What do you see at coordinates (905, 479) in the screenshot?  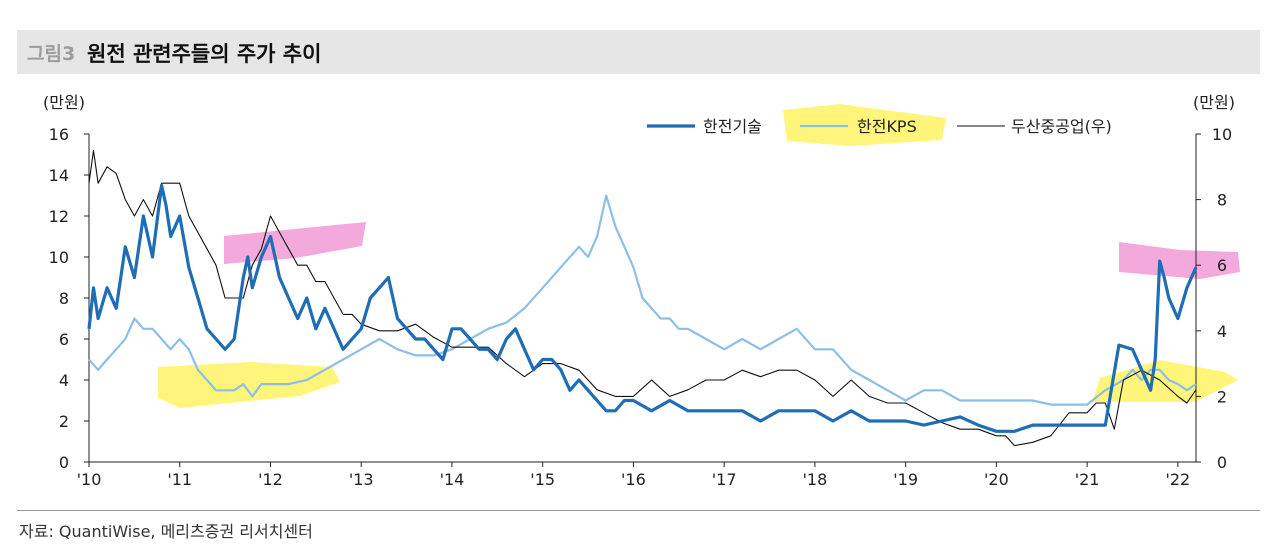 I see `x-tick-label: '19` at bounding box center [905, 479].